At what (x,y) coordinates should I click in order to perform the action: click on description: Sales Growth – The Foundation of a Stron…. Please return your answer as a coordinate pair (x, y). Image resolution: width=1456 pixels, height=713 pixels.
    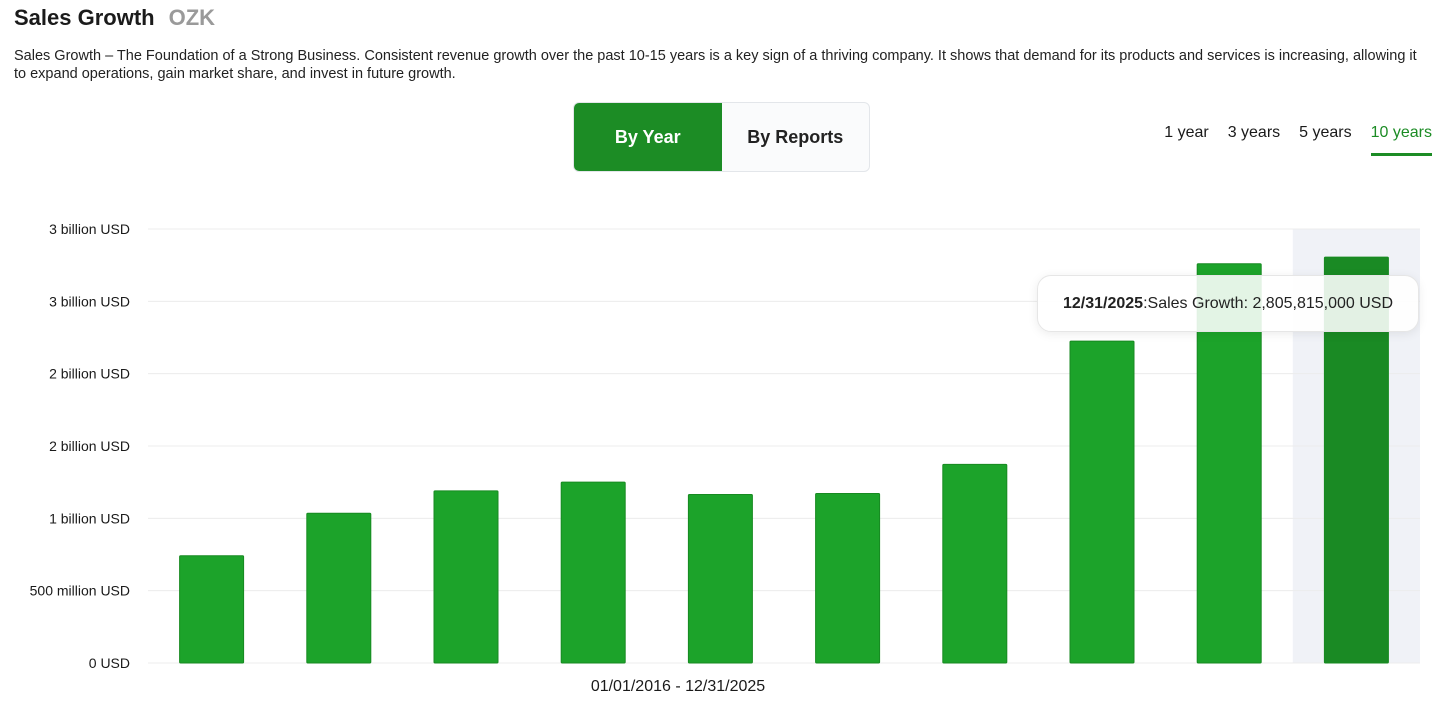
    Looking at the image, I should click on (715, 65).